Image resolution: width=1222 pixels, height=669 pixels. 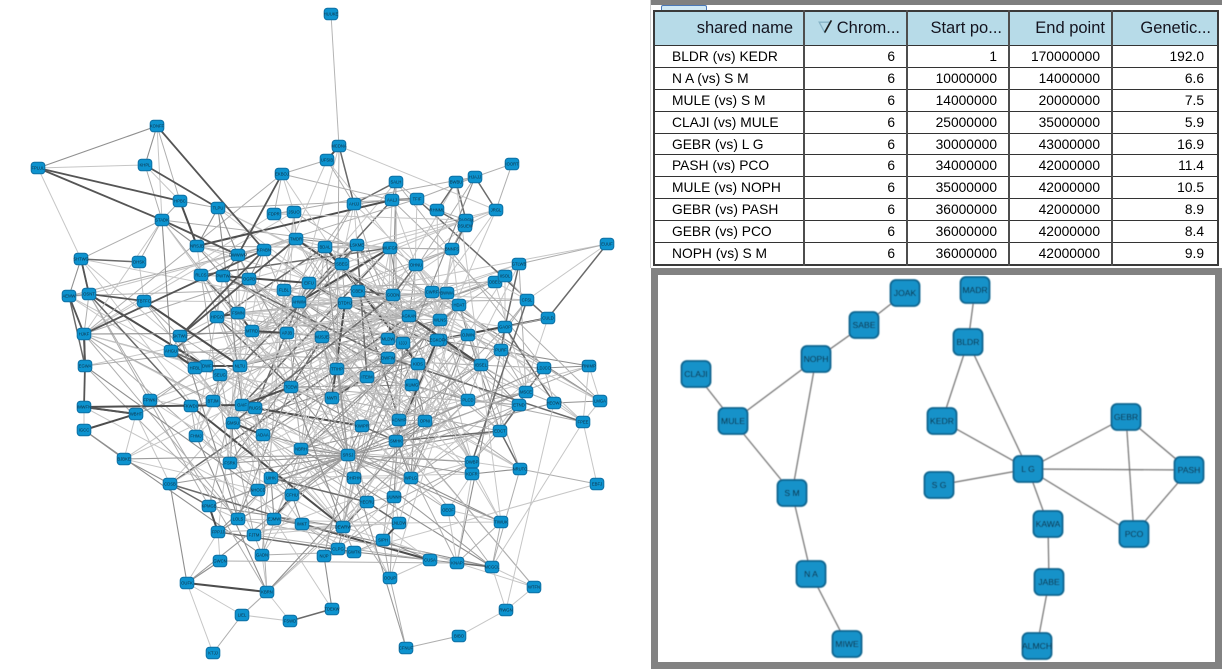 What do you see at coordinates (271, 478) in the screenshot?
I see `svg-text: UIHK` at bounding box center [271, 478].